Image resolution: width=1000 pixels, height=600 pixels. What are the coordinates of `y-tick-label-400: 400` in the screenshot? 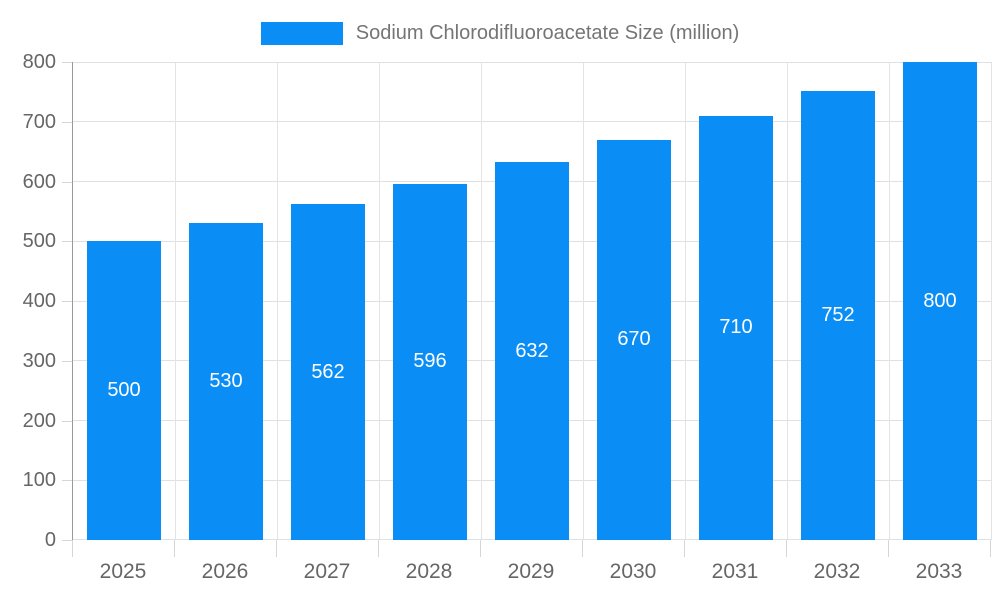 It's located at (39, 301).